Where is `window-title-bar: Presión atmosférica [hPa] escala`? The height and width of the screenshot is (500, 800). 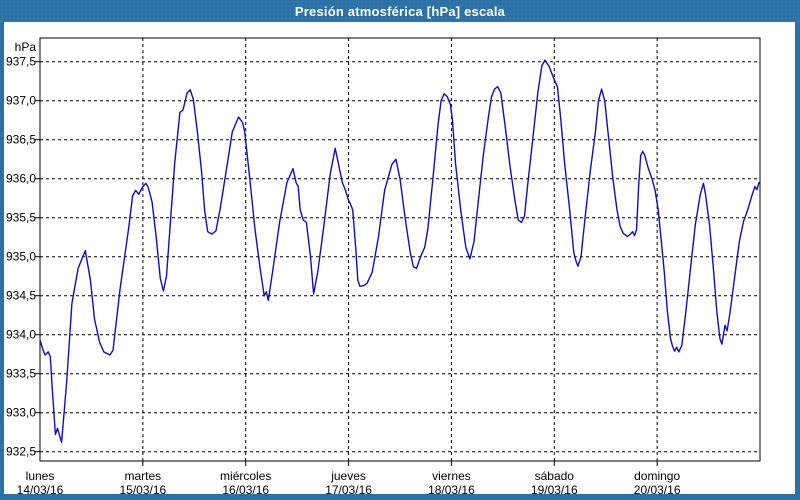
window-title-bar: Presión atmosférica [hPa] escala is located at coordinates (400, 11).